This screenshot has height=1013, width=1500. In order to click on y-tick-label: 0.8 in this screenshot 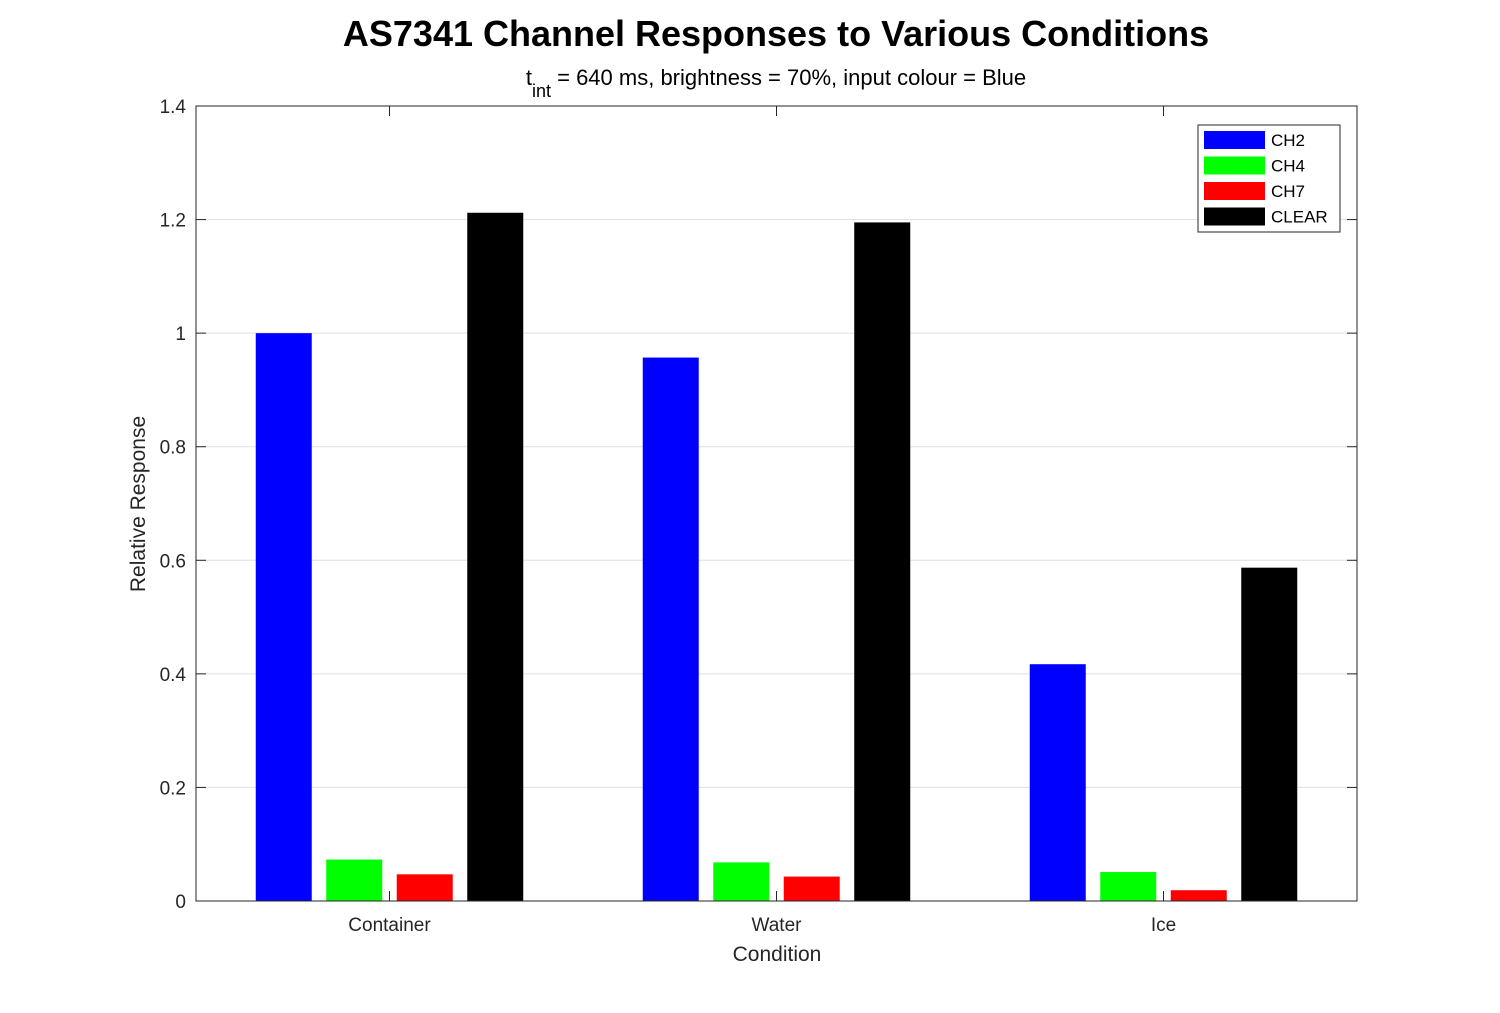, I will do `click(173, 448)`.